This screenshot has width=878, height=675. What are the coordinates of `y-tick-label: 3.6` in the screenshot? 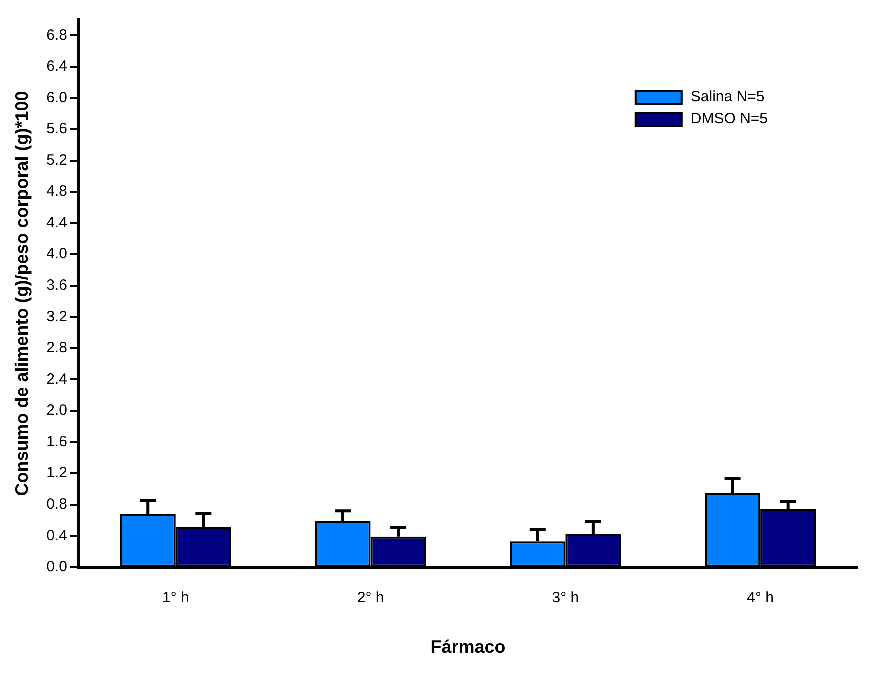 It's located at (57, 285).